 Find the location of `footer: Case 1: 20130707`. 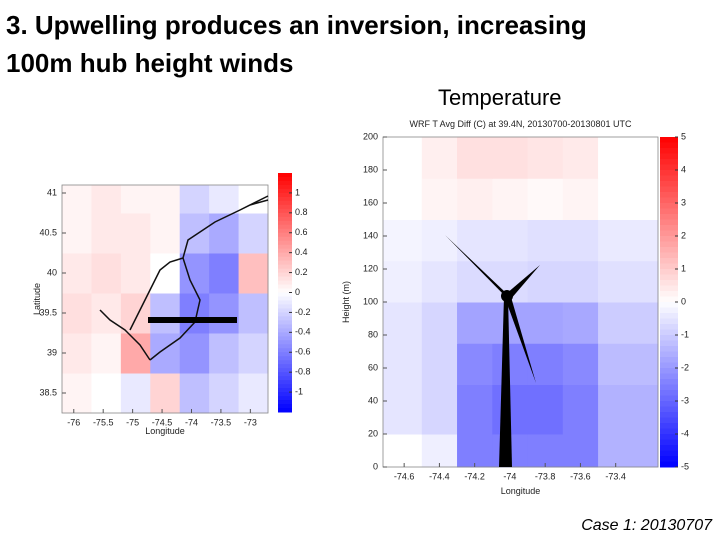

footer: Case 1: 20130707 is located at coordinates (647, 525).